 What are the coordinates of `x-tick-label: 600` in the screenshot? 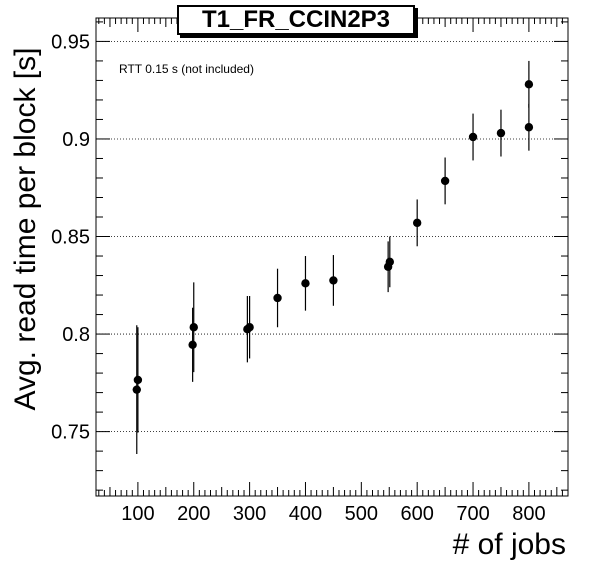 It's located at (416, 514).